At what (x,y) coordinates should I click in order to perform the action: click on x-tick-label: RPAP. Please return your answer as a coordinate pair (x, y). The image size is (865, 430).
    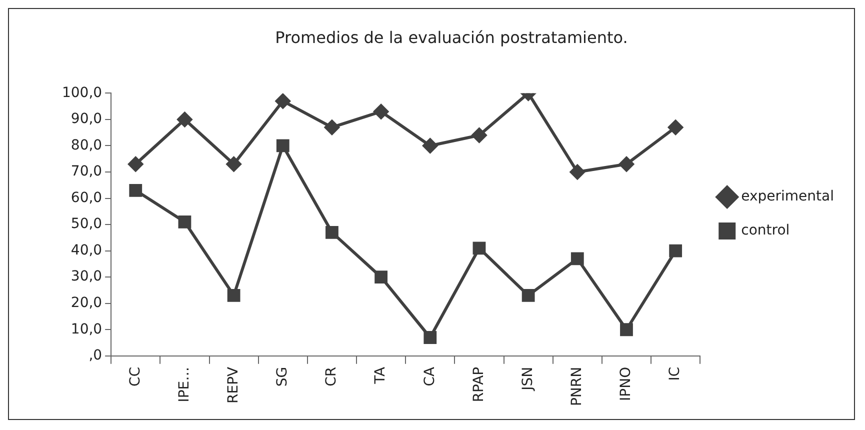
    Looking at the image, I should click on (478, 384).